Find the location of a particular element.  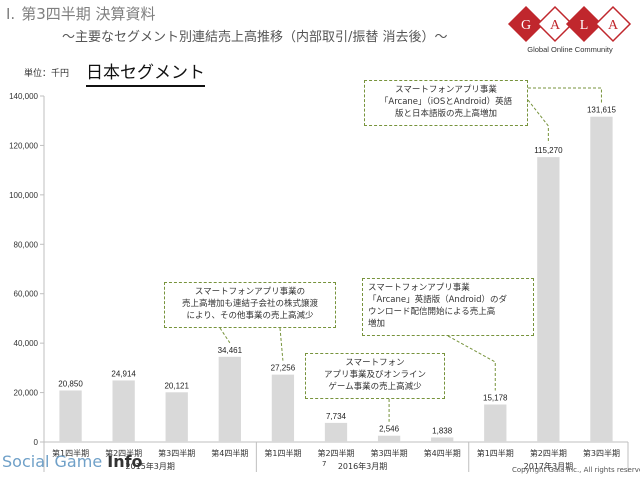

annotation-revenue-decrease: スマートフォンアプリ事業及びオンライン ゲーム事業の売上高減少 is located at coordinates (375, 376).